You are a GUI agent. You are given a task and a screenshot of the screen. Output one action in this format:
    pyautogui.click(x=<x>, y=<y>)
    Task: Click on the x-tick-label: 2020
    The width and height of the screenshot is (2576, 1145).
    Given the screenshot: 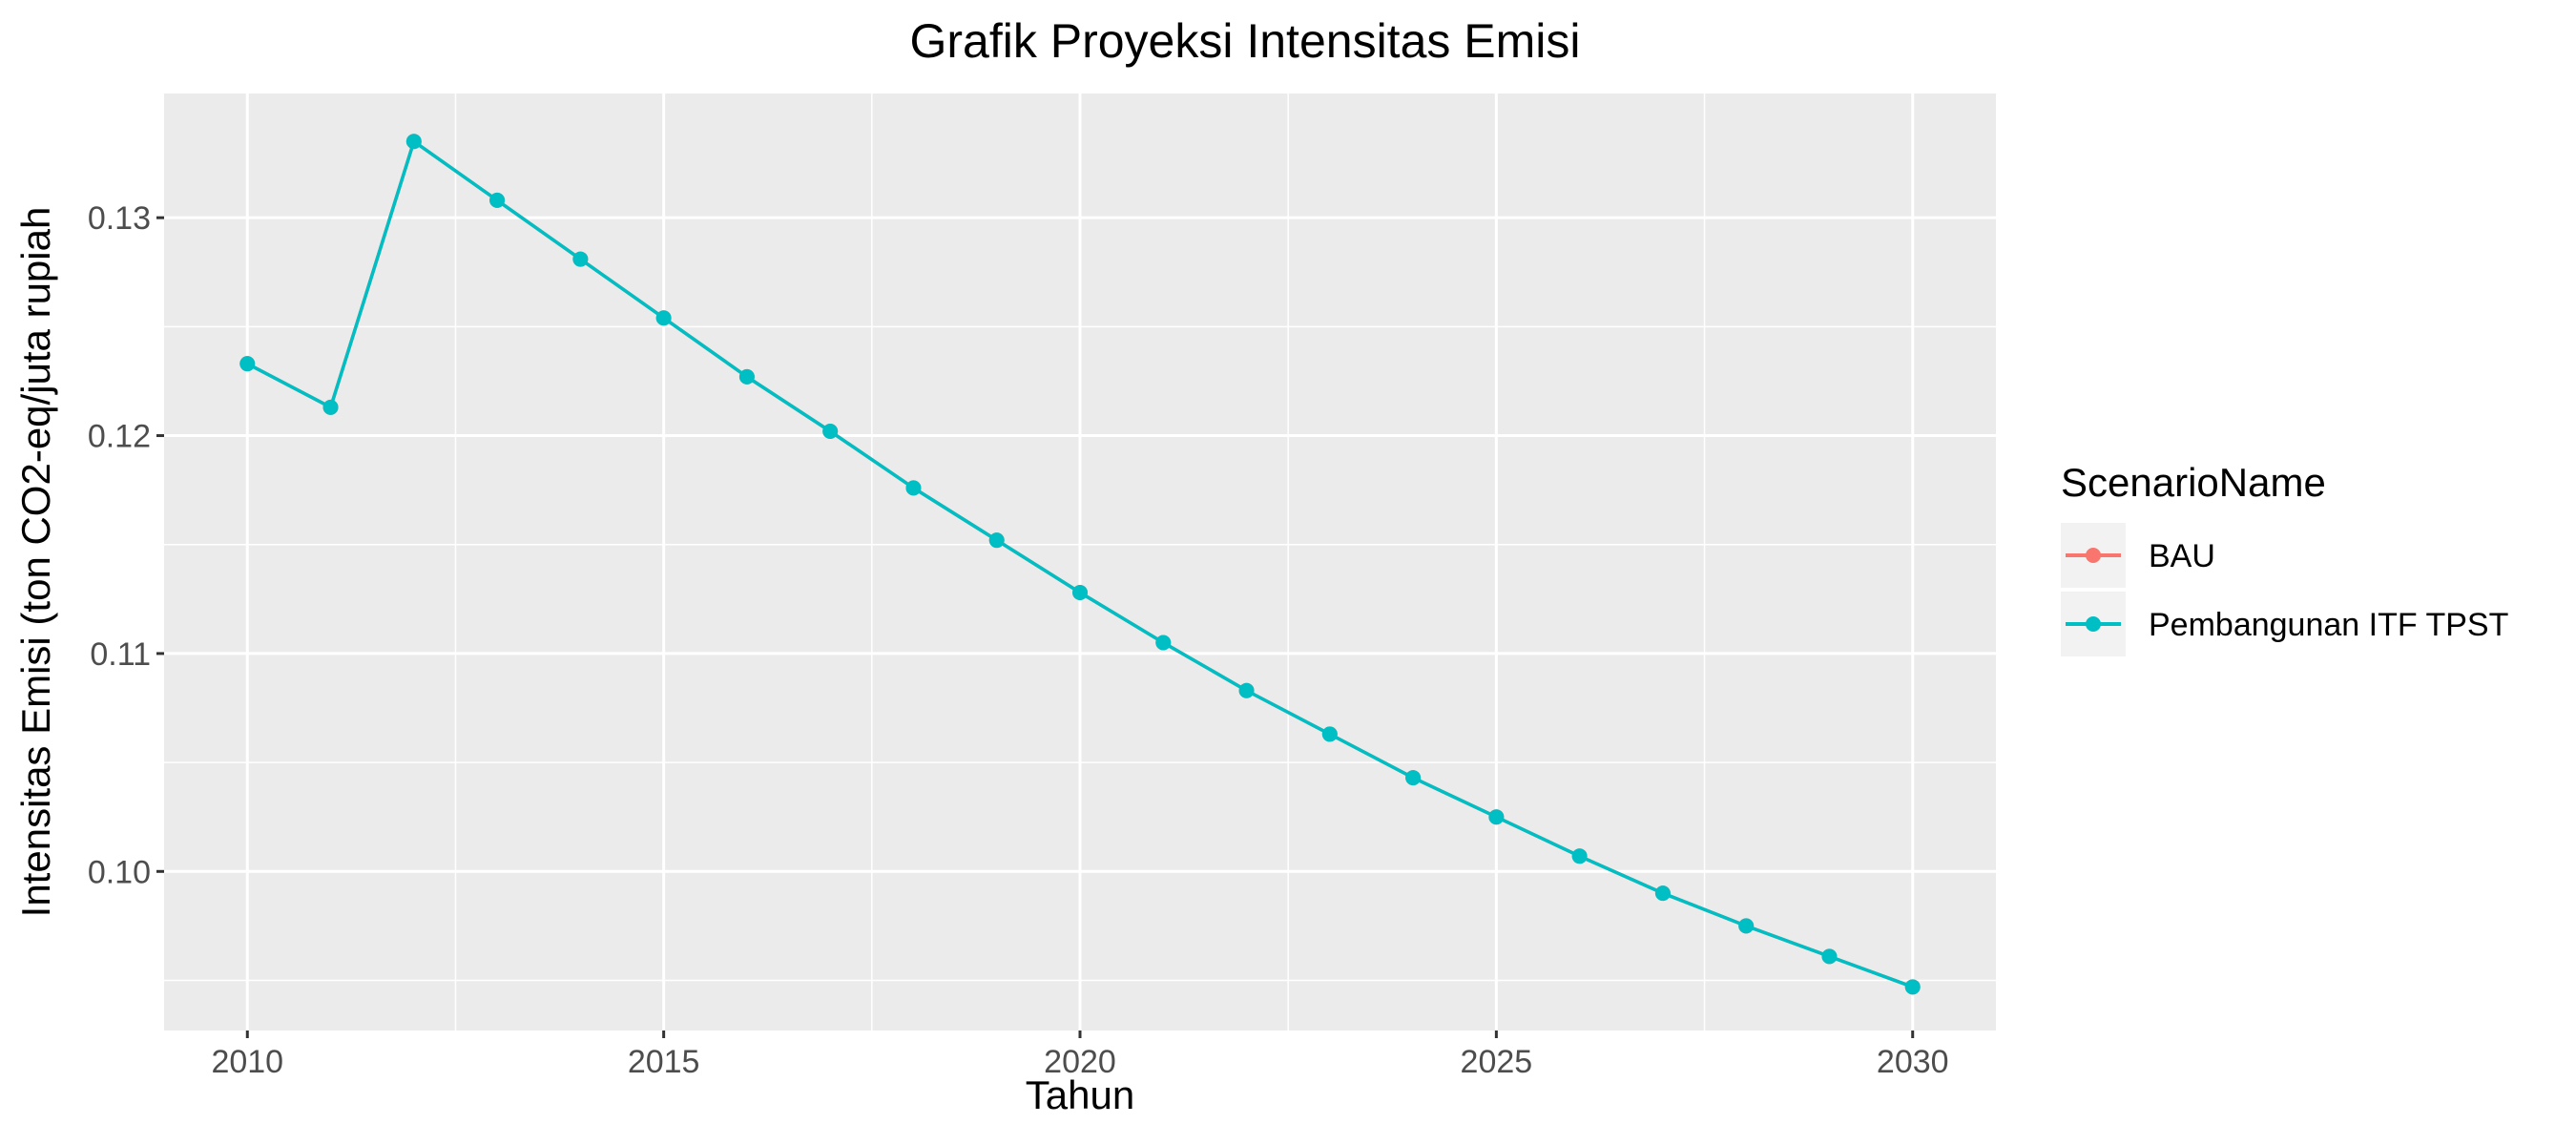 What is the action you would take?
    pyautogui.click(x=1080, y=1062)
    